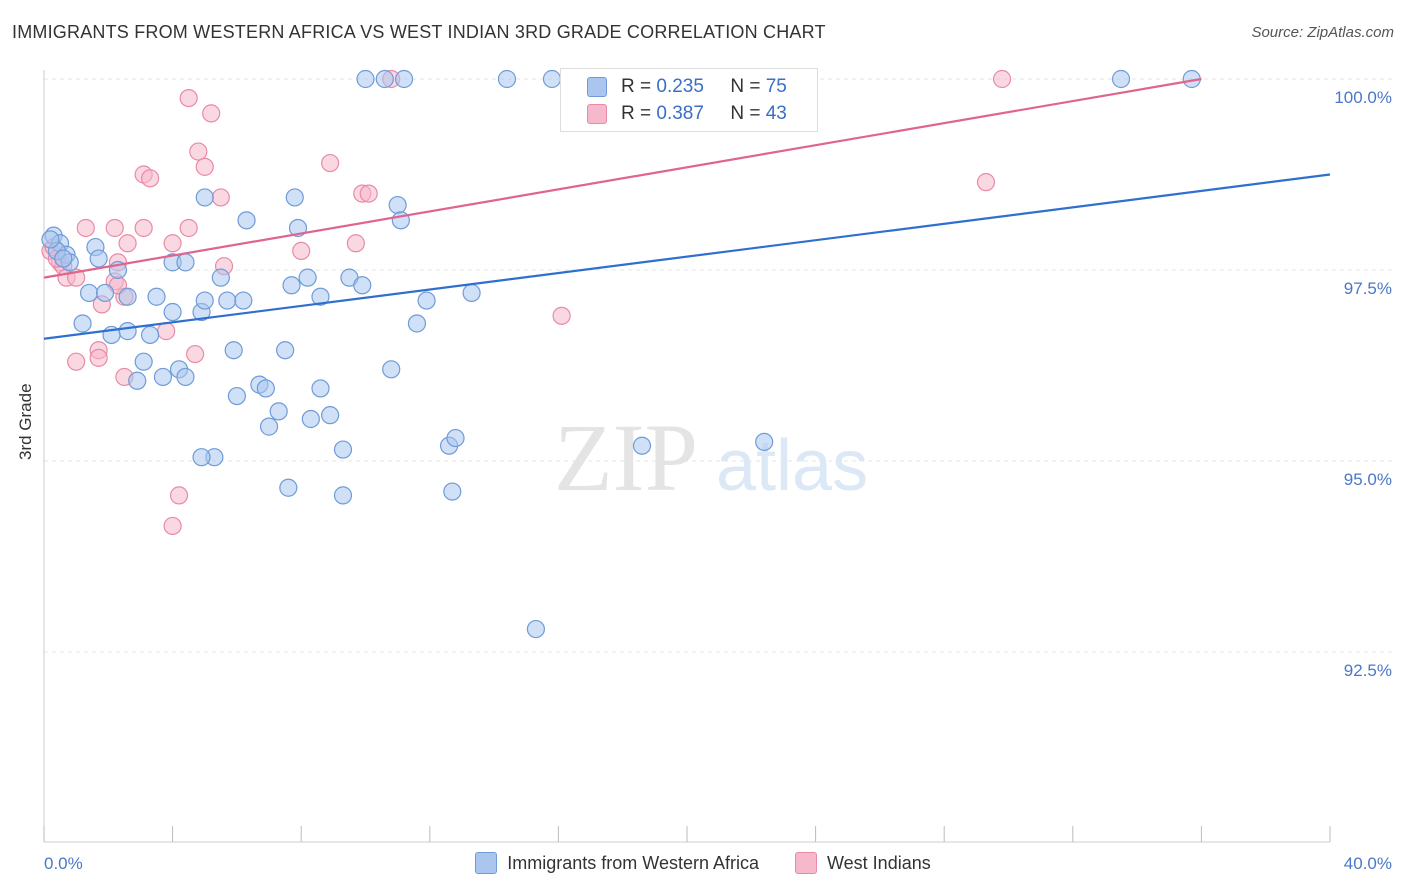  What do you see at coordinates (689, 100) in the screenshot?
I see `stats-legend: R = 0.235 N = 75 R = 0.387 N = 43` at bounding box center [689, 100].